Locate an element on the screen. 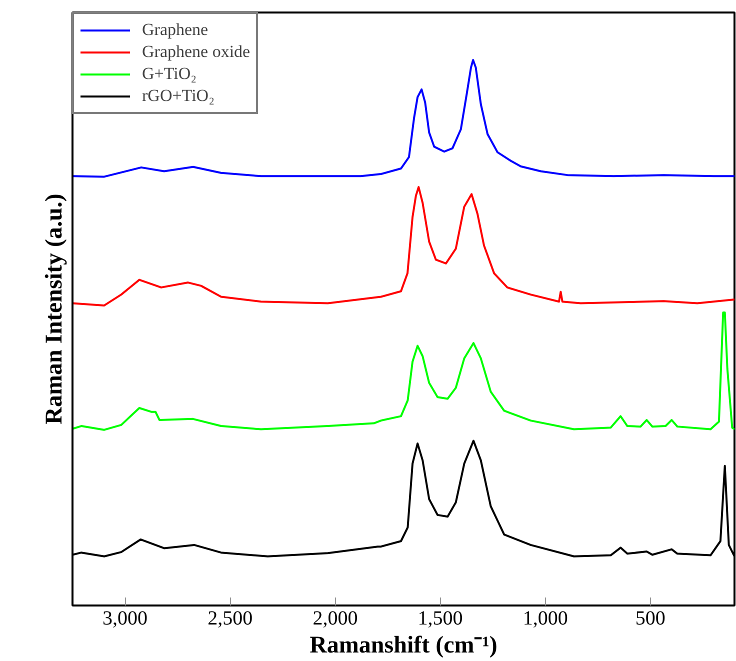 The height and width of the screenshot is (661, 736). legend-label: Graphene oxide is located at coordinates (196, 52).